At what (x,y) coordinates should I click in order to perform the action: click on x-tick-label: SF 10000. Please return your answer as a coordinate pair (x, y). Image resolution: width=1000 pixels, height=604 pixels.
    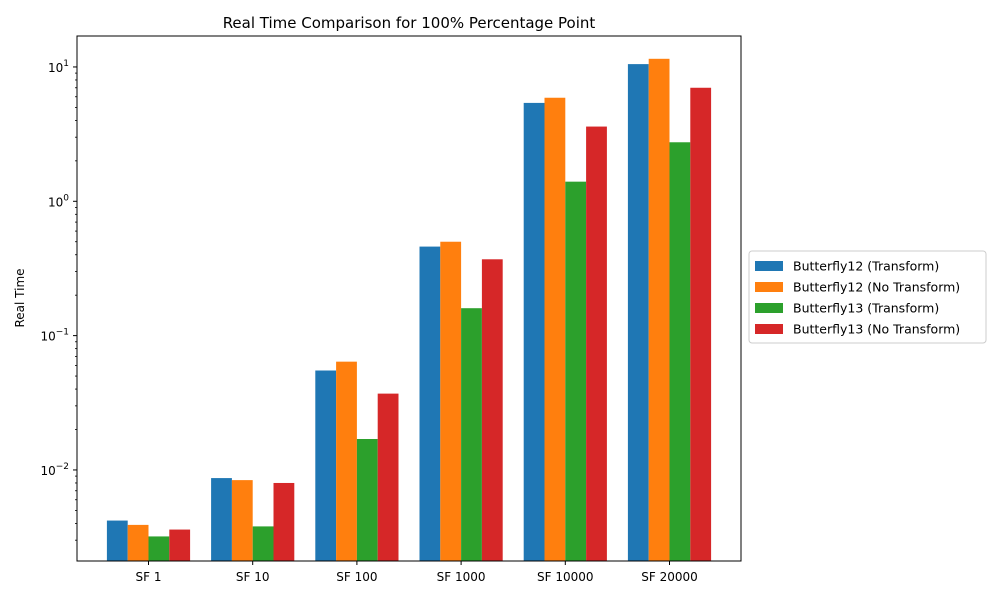
    Looking at the image, I should click on (565, 577).